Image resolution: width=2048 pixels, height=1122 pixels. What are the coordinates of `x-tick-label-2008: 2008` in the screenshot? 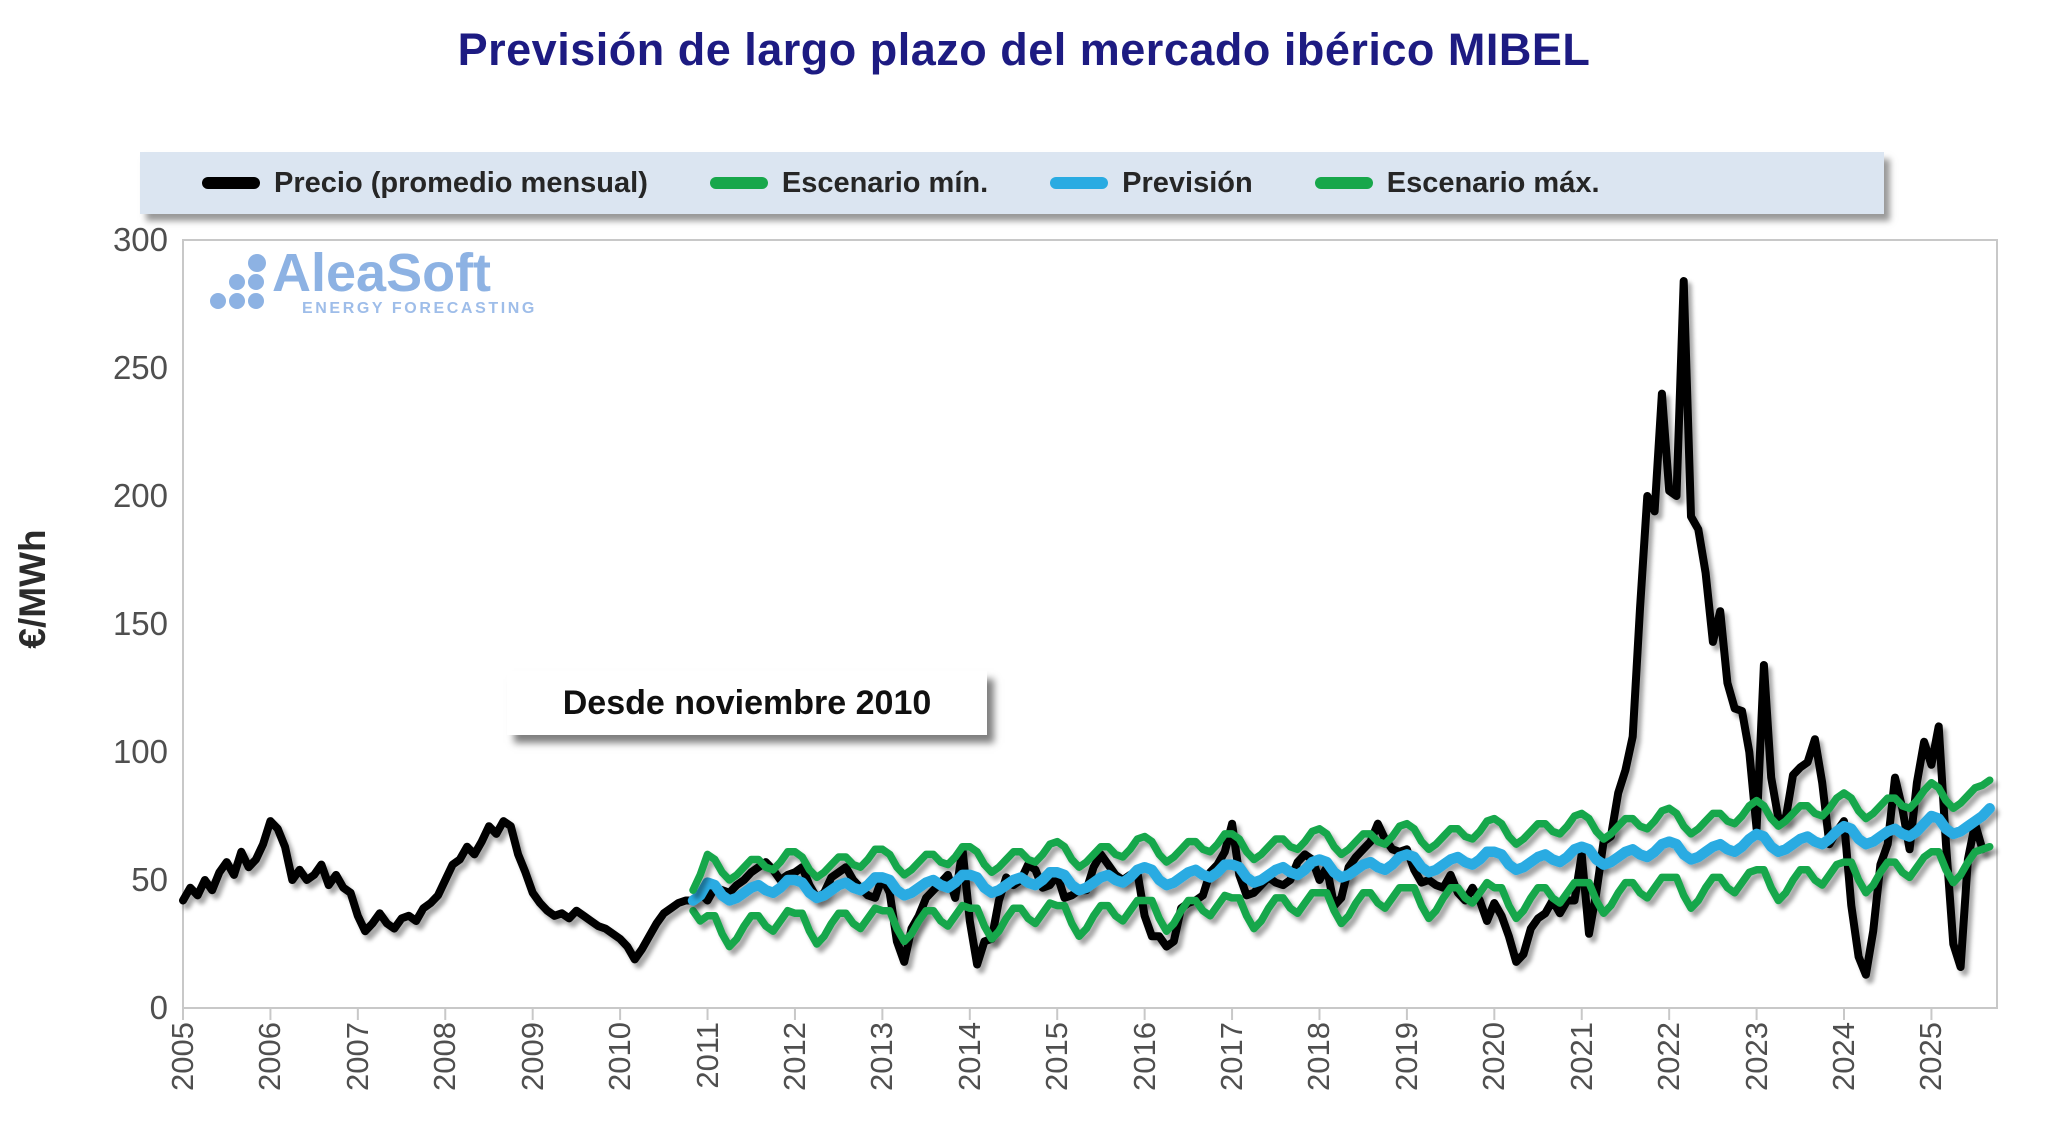 It's located at (445, 1056).